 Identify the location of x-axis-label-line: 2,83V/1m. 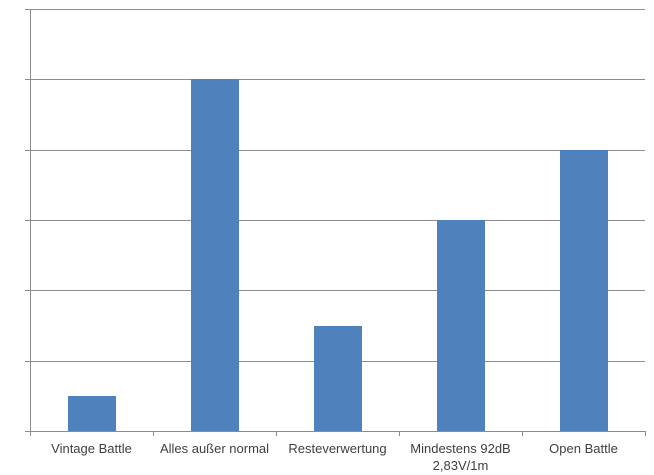
(460, 465).